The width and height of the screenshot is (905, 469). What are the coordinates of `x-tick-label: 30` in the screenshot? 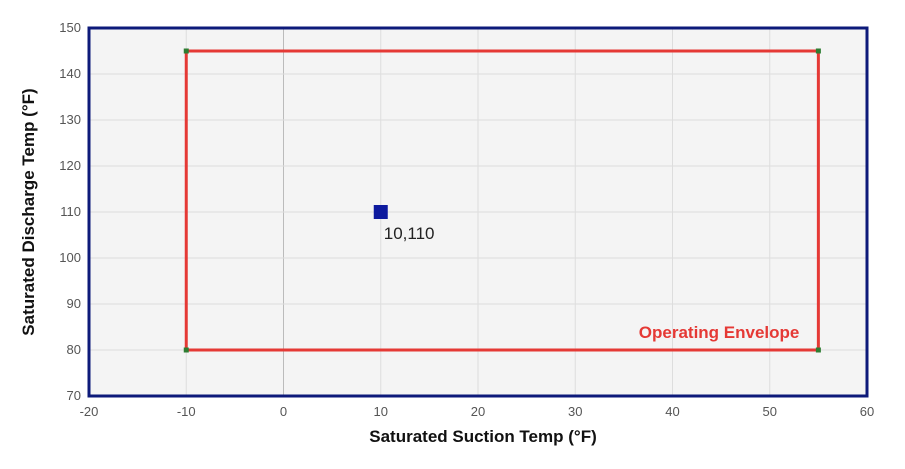 It's located at (575, 411).